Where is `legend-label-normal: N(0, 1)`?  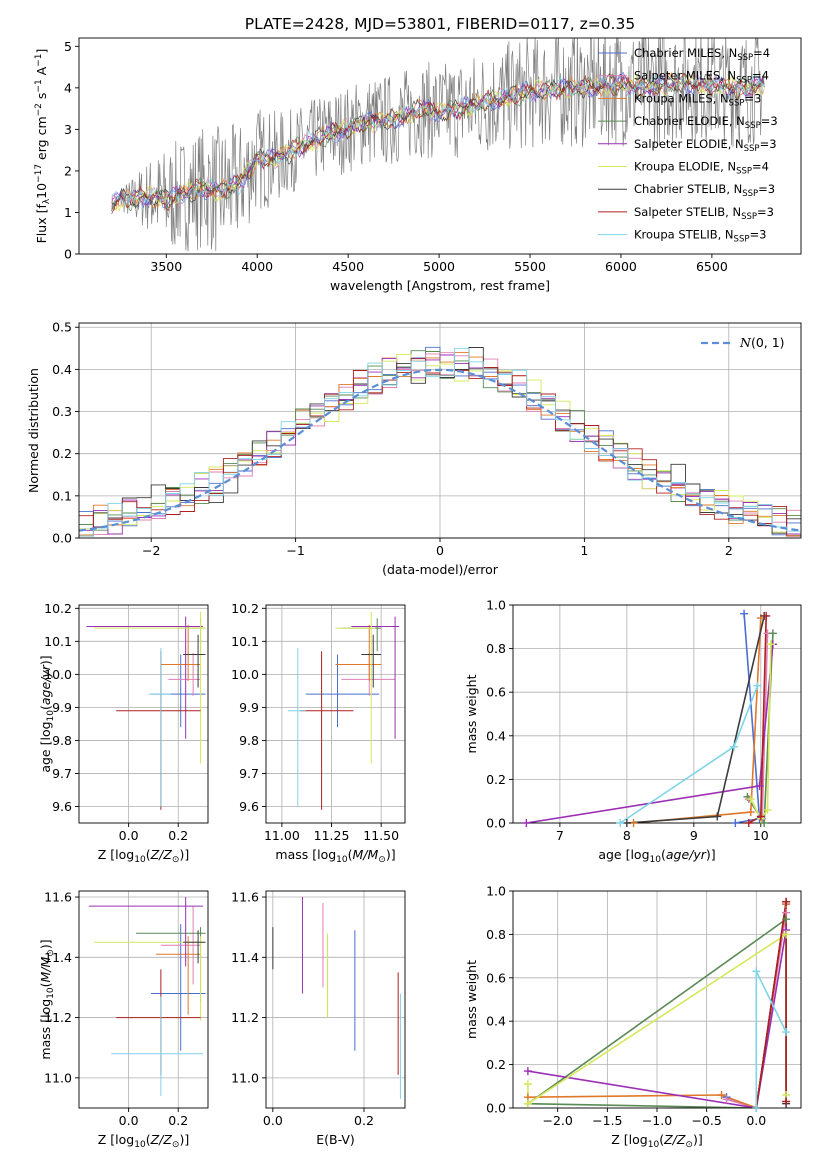
legend-label-normal: N(0, 1) is located at coordinates (762, 342).